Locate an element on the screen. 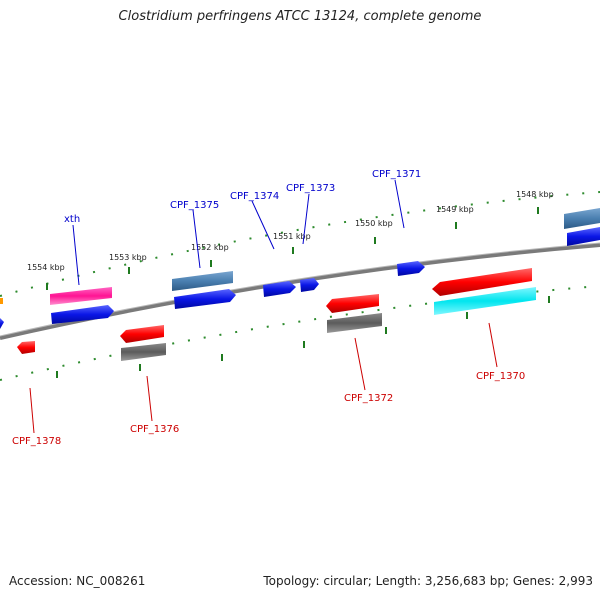  gene-cpf-1376-red is located at coordinates (142, 334).